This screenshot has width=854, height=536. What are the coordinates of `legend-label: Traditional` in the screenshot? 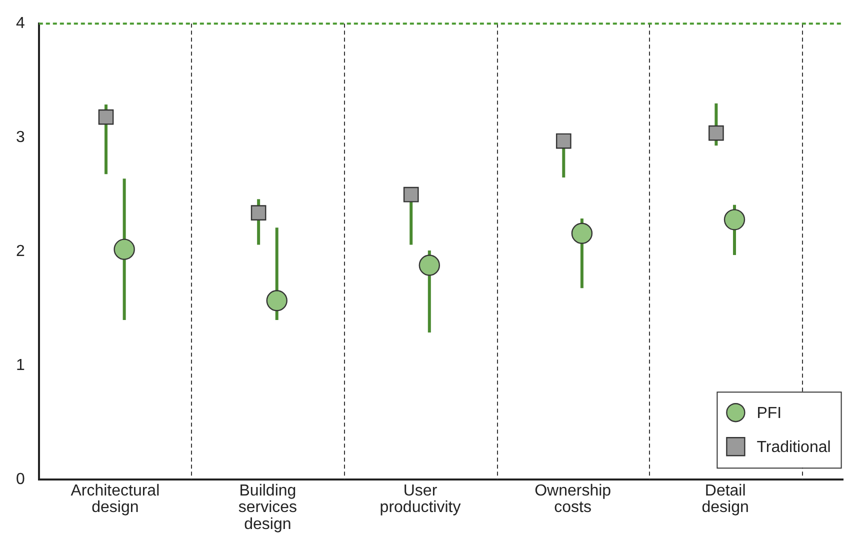 It's located at (793, 447).